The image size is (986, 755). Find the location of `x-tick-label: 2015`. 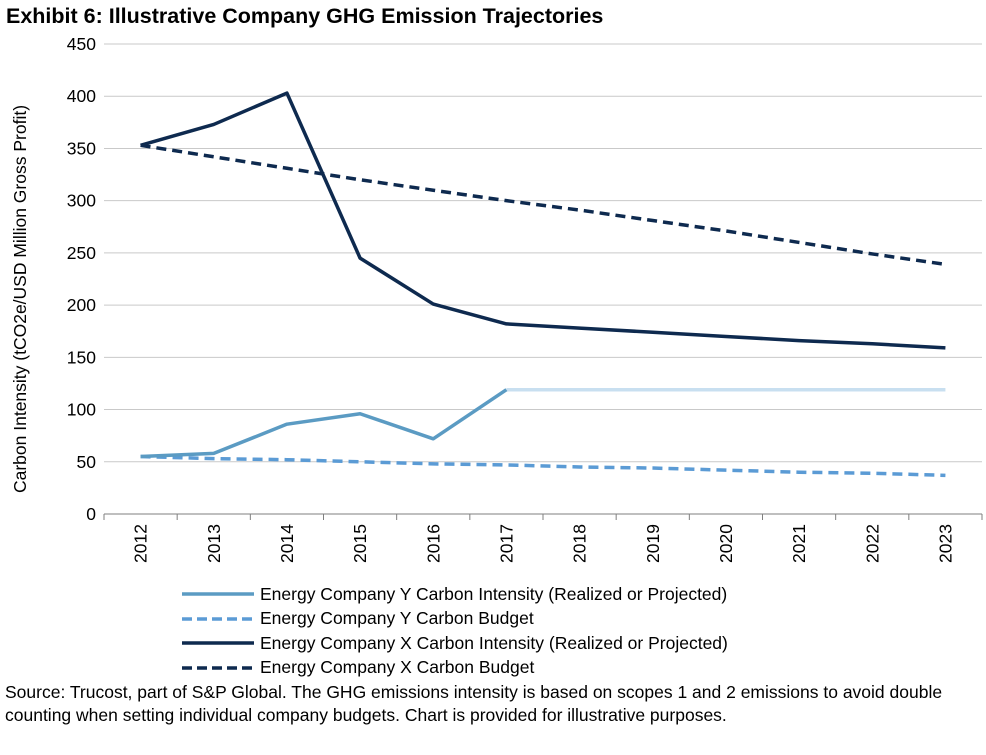

x-tick-label: 2015 is located at coordinates (360, 543).